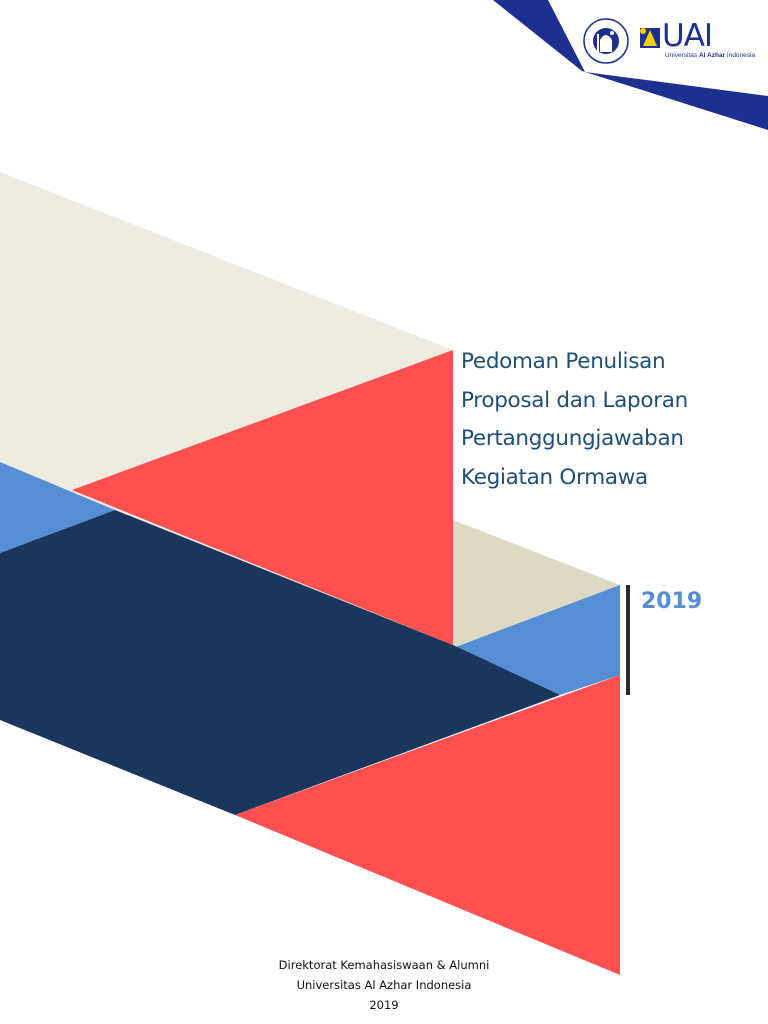 The image size is (768, 1024). I want to click on cover-year: 2019, so click(672, 601).